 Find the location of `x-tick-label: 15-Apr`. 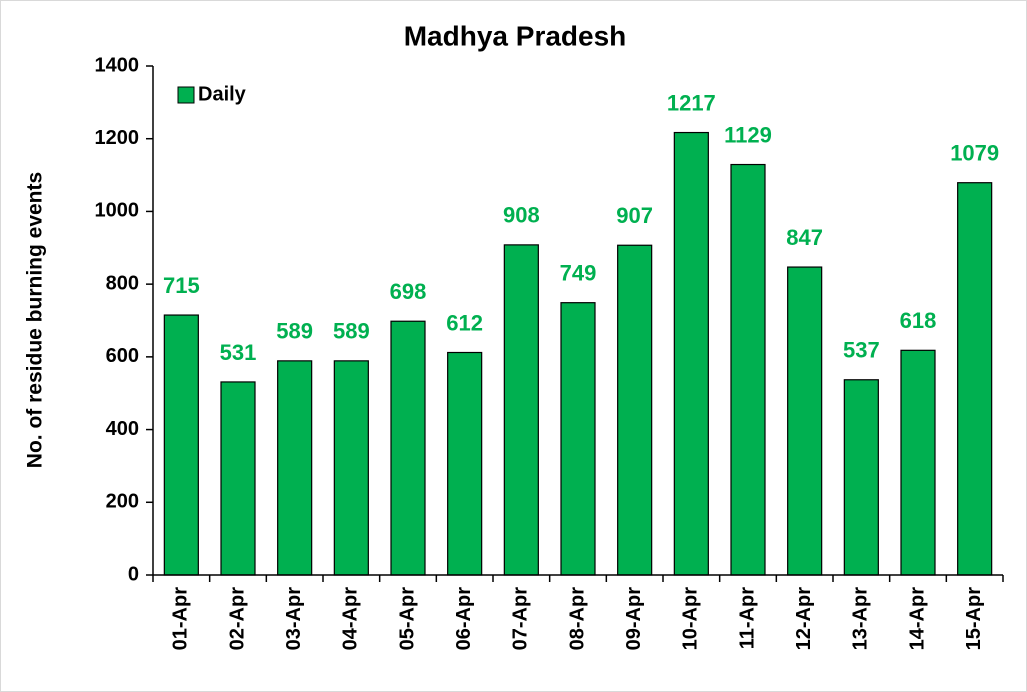

x-tick-label: 15-Apr is located at coordinates (974, 619).